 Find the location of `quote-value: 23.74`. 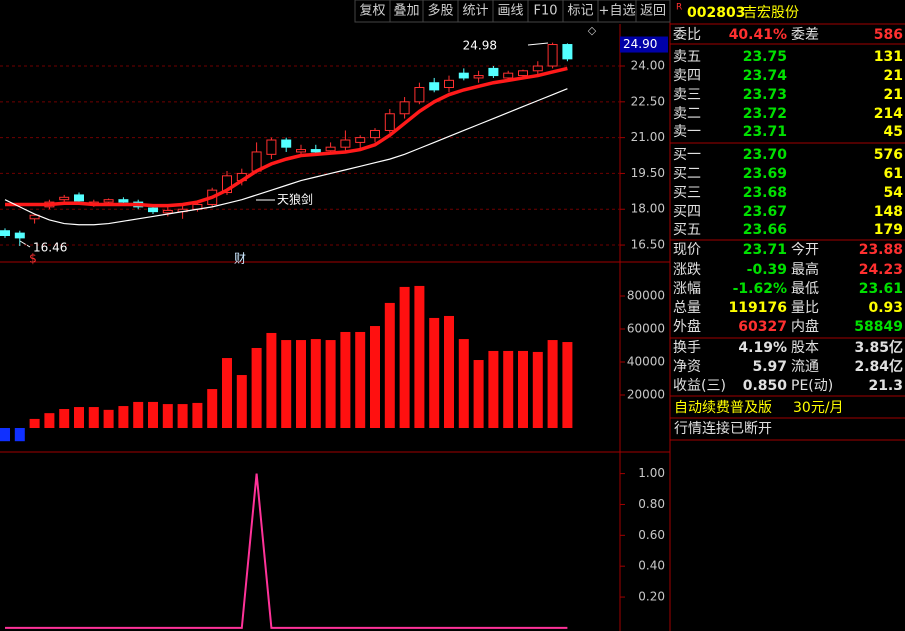

quote-value: 23.74 is located at coordinates (765, 76).